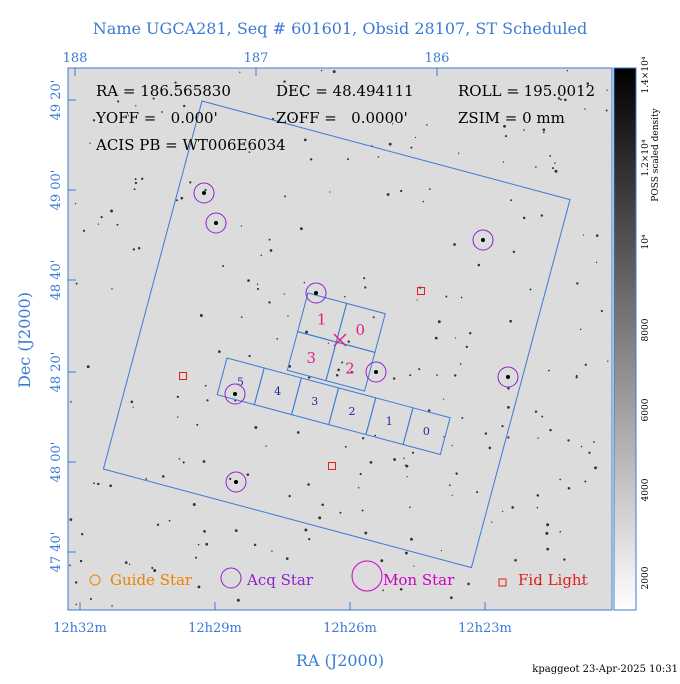  What do you see at coordinates (485, 628) in the screenshot?
I see `x-tick-label: 12h23m` at bounding box center [485, 628].